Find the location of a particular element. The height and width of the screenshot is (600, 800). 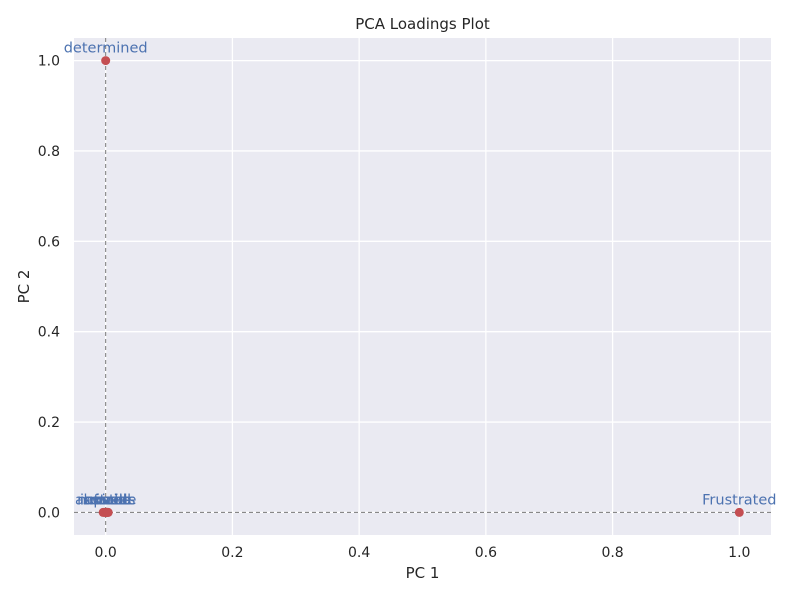

point-label: upset is located at coordinates (104, 500).